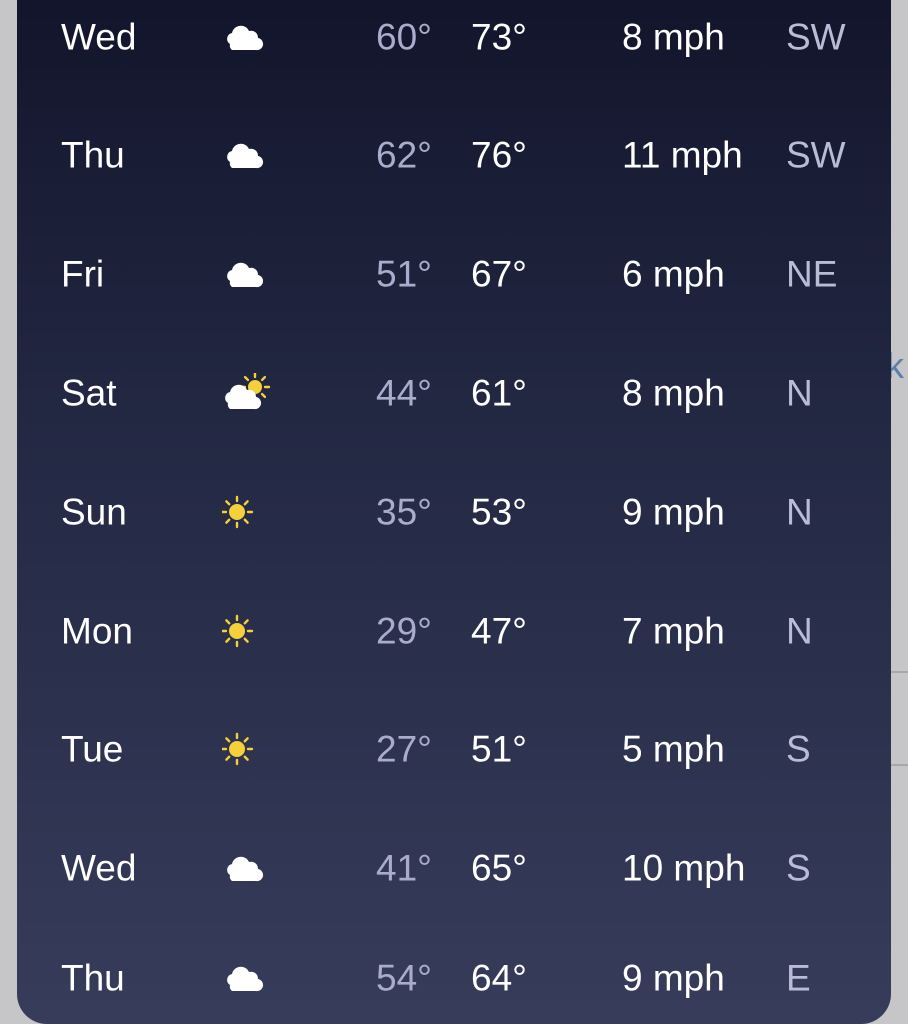 The width and height of the screenshot is (908, 1024). Describe the element at coordinates (499, 274) in the screenshot. I see `high-temp: 67°` at that location.